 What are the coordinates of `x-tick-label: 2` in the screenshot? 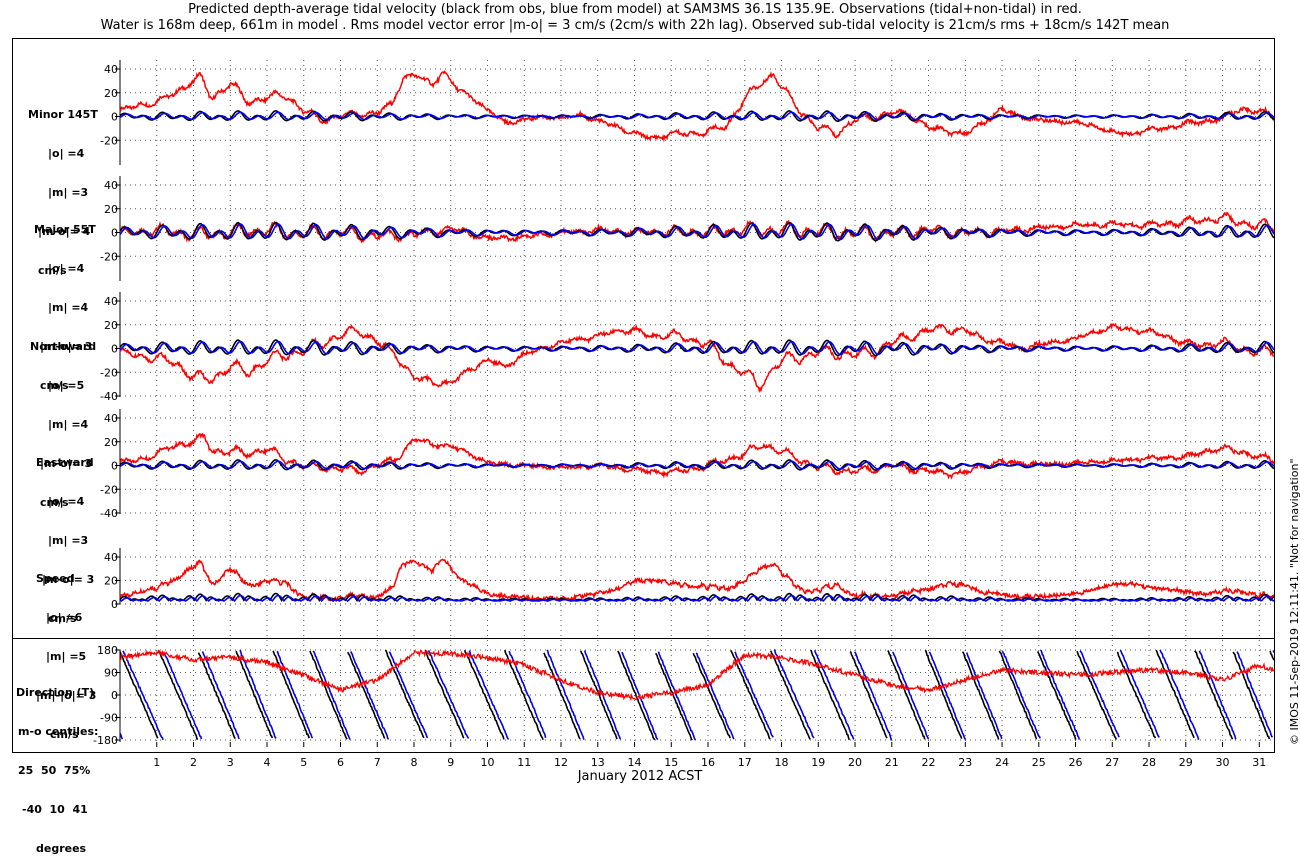 It's located at (193, 762).